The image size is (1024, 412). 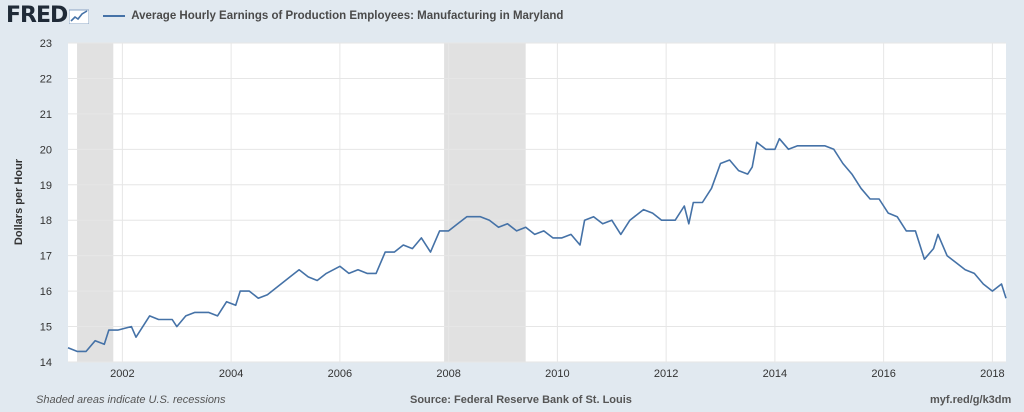 I want to click on y-tick-label: 19, so click(x=46, y=186).